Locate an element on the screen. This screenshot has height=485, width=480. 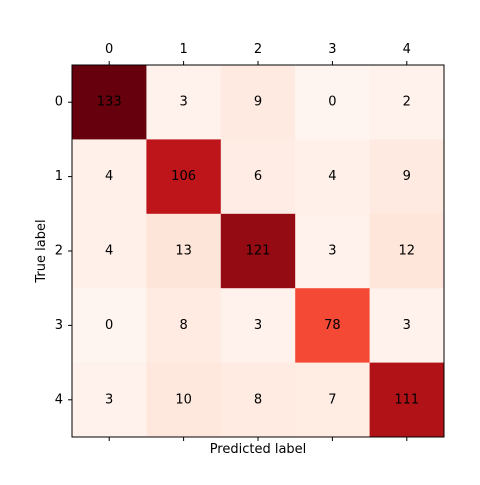
cell-value-r3-c4: 3 is located at coordinates (407, 325).